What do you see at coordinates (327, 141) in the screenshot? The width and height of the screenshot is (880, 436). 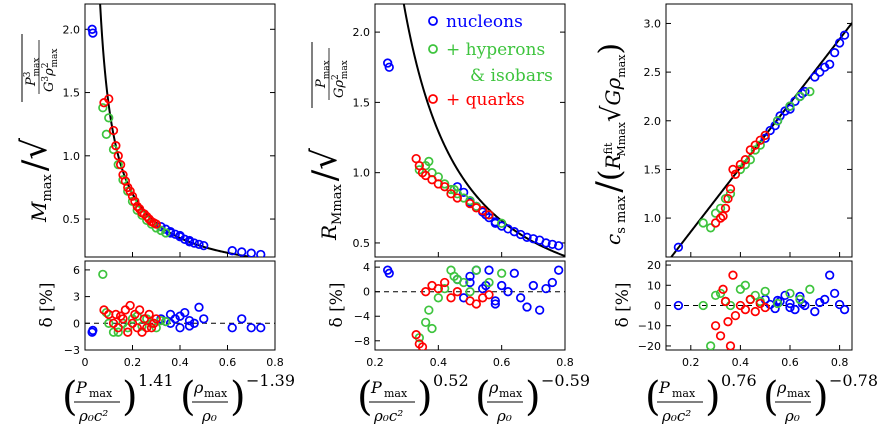 I see `ylabel-radius: RMmax/√ Pmax Gρ2max` at bounding box center [327, 141].